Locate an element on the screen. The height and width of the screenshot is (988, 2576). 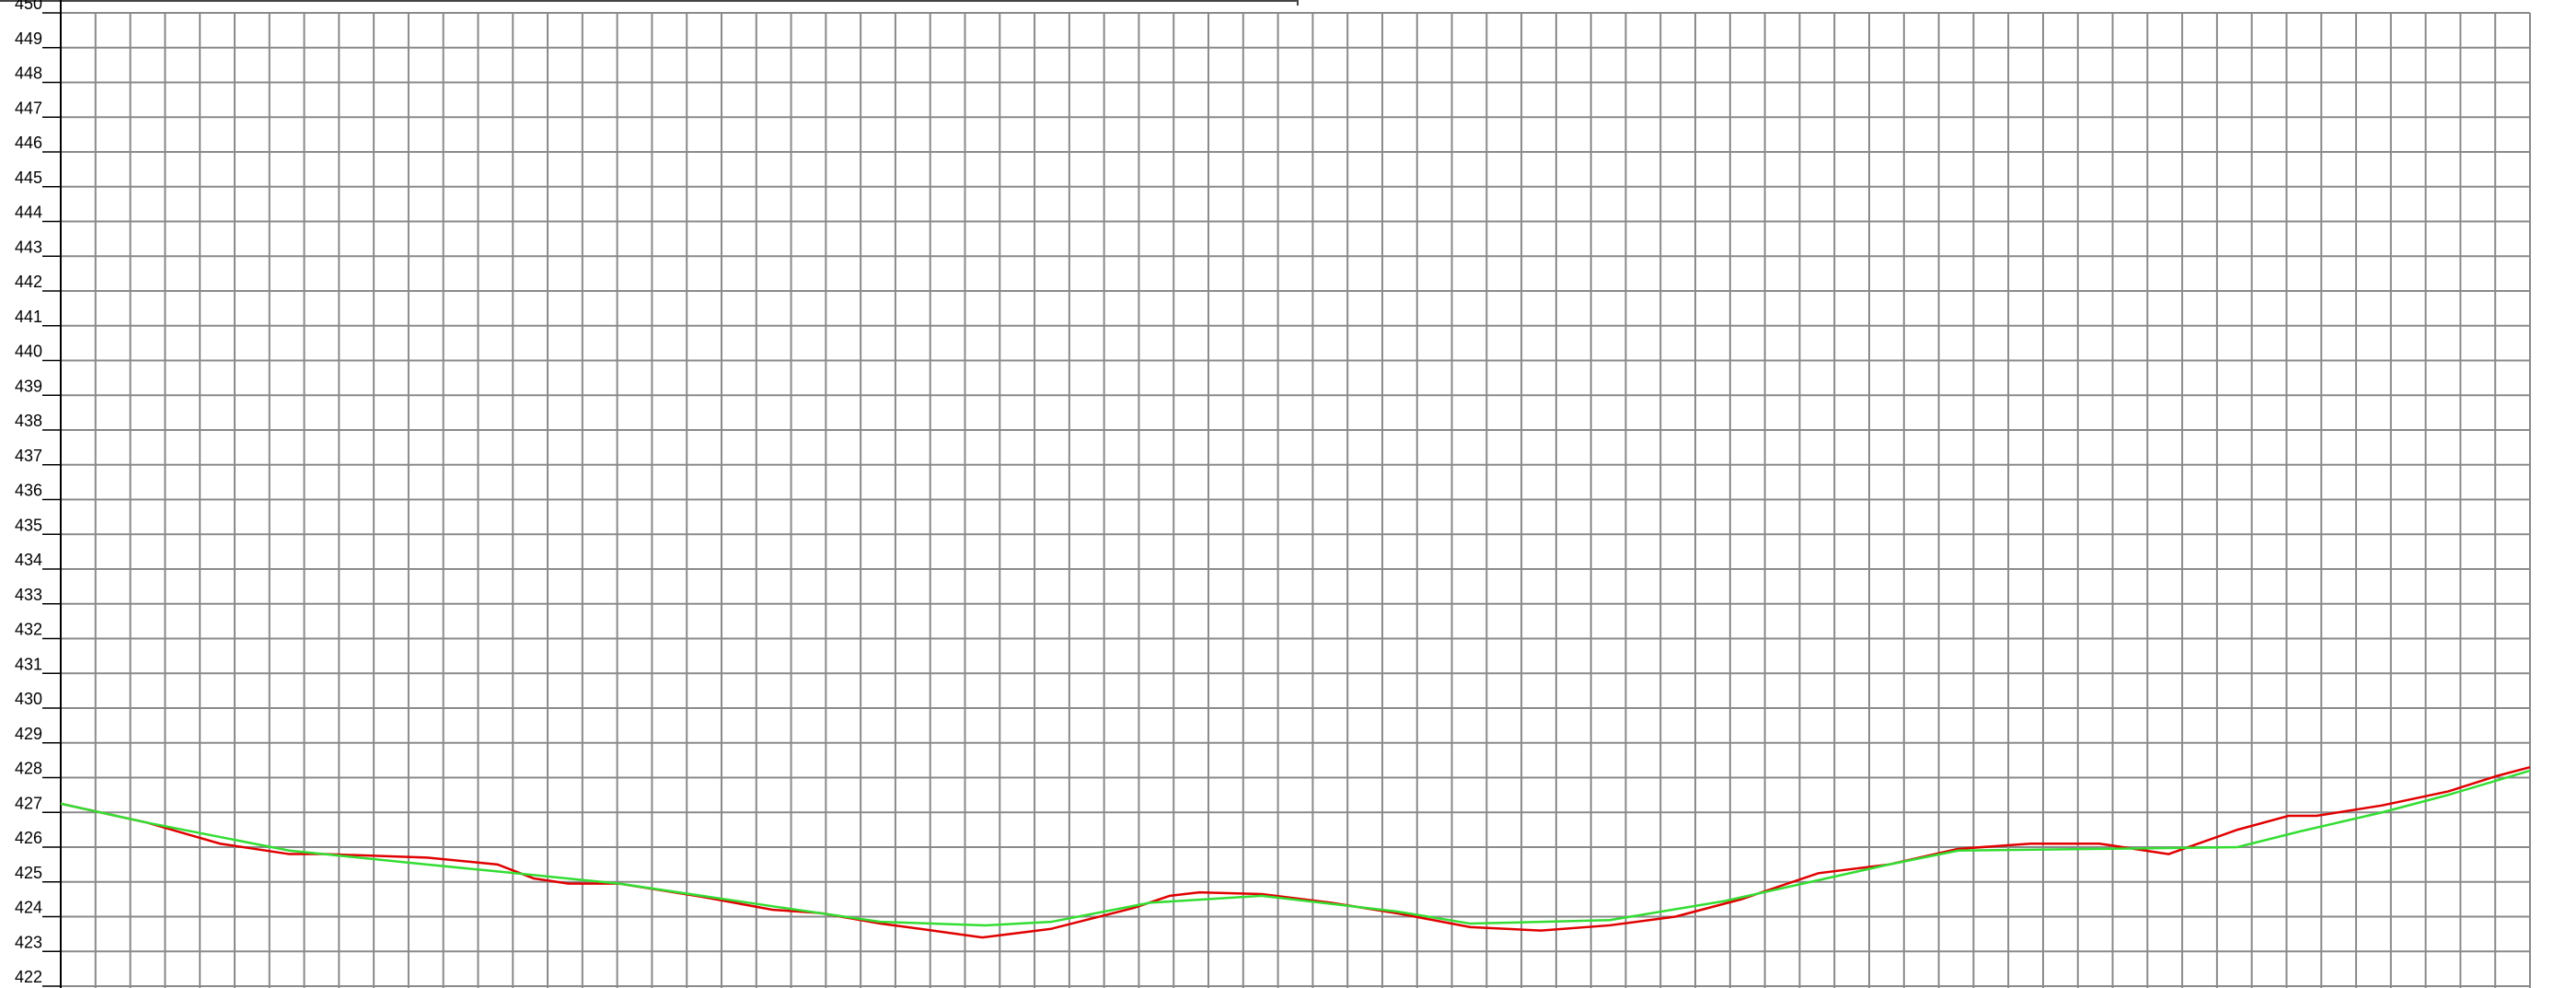
y-tick-label: 449 is located at coordinates (29, 38).